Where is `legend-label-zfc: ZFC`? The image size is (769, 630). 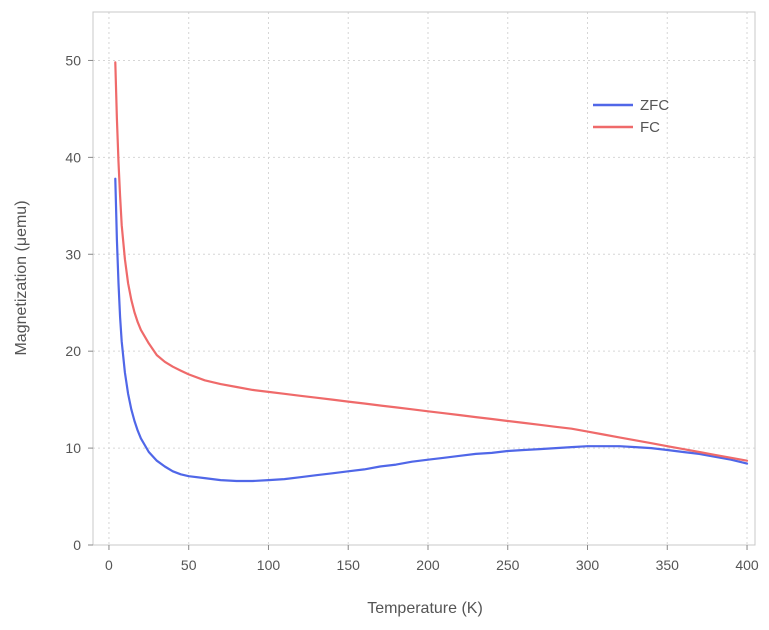
legend-label-zfc: ZFC is located at coordinates (654, 105).